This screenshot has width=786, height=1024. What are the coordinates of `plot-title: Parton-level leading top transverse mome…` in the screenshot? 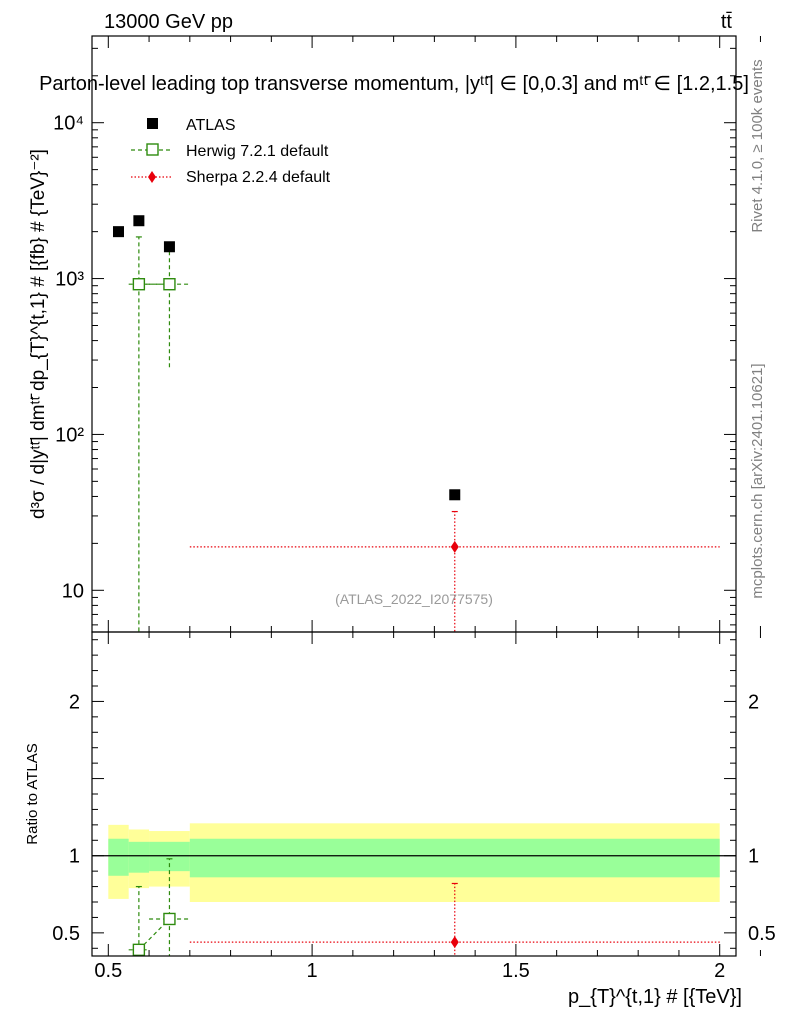 It's located at (394, 84).